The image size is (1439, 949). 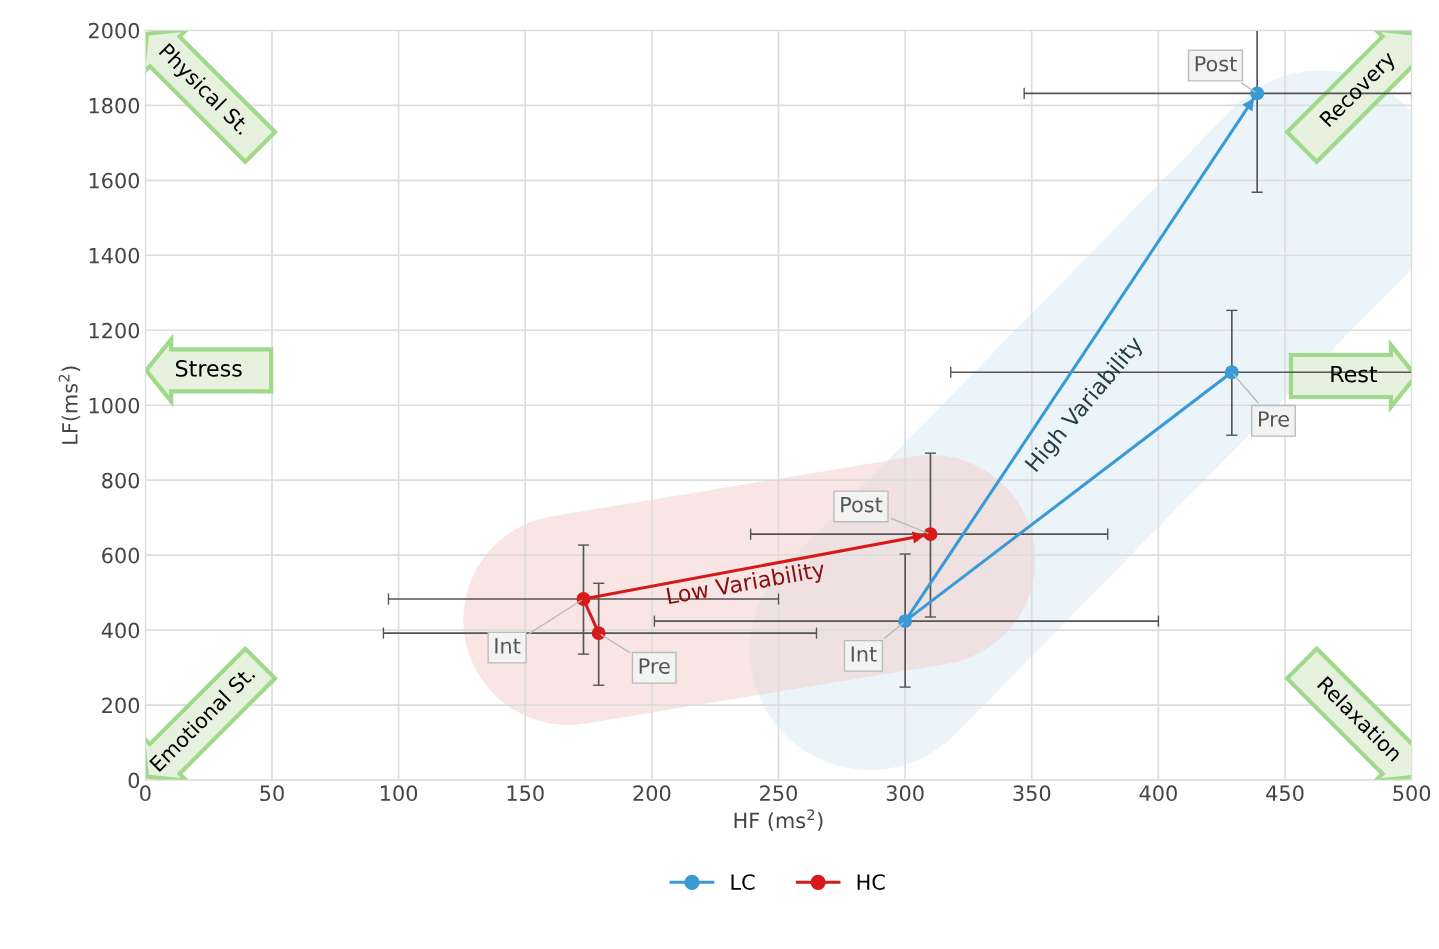 I want to click on annotation: Stress, so click(x=208, y=368).